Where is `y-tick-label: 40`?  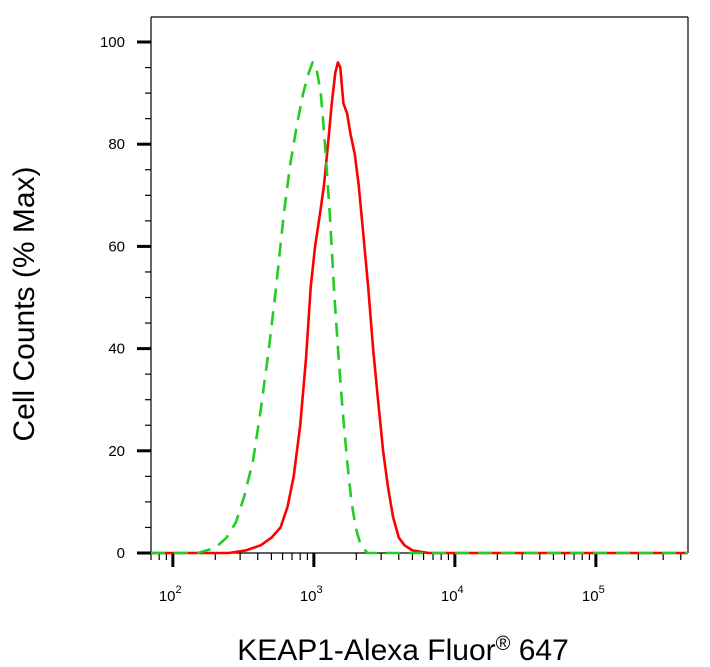 y-tick-label: 40 is located at coordinates (116, 349).